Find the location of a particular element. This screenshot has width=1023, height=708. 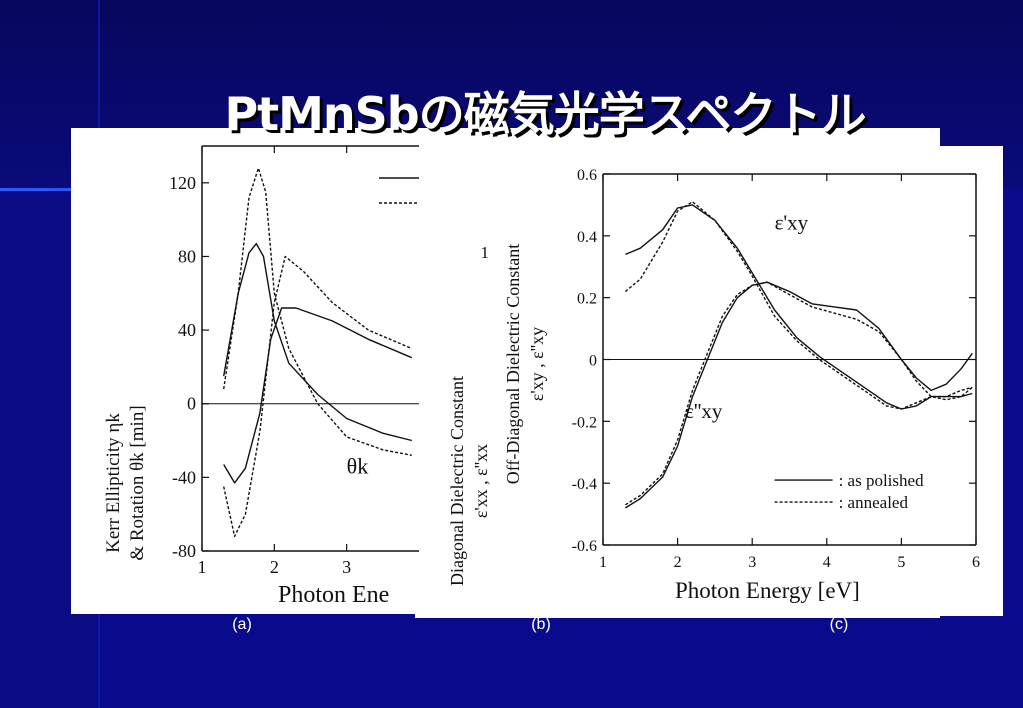

caption-a: (a) is located at coordinates (242, 624).